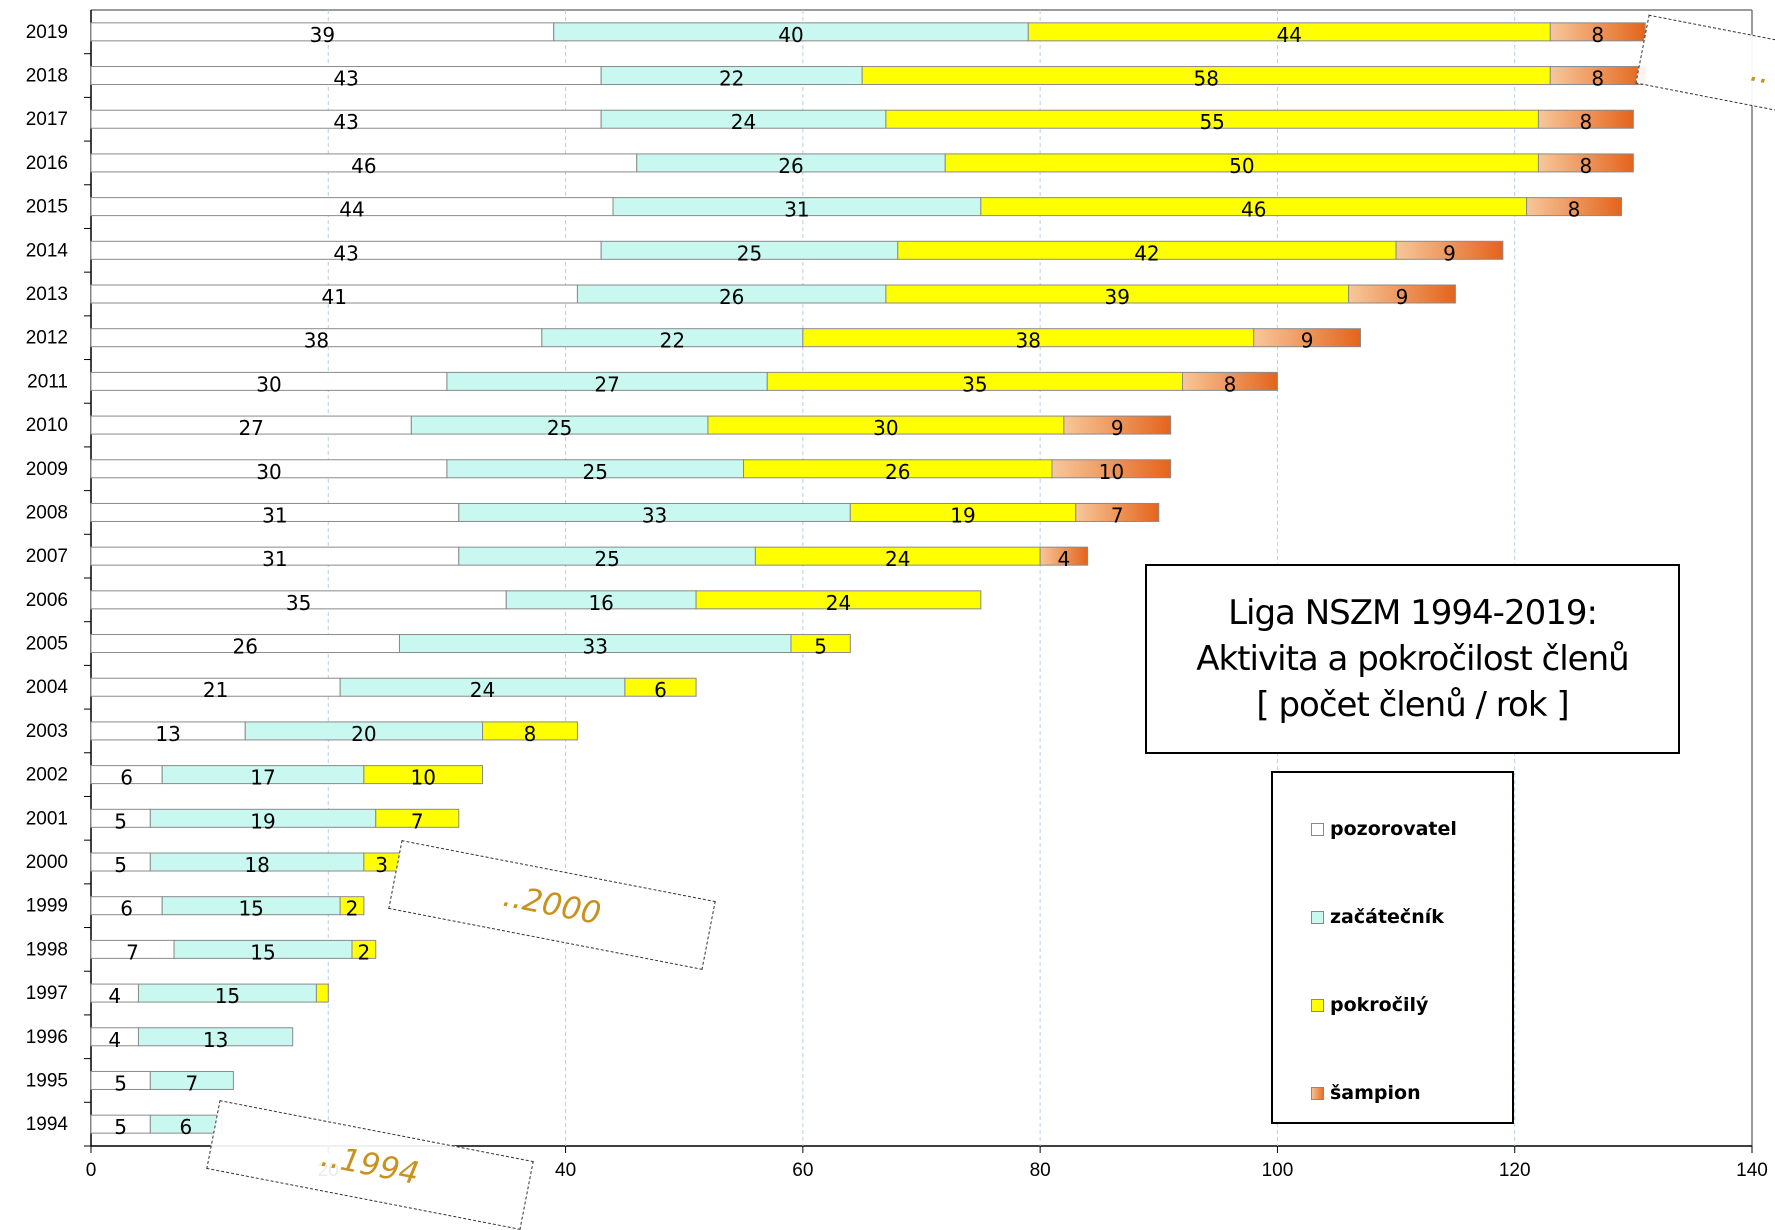  I want to click on legend-label: pozorovatel, so click(1393, 829).